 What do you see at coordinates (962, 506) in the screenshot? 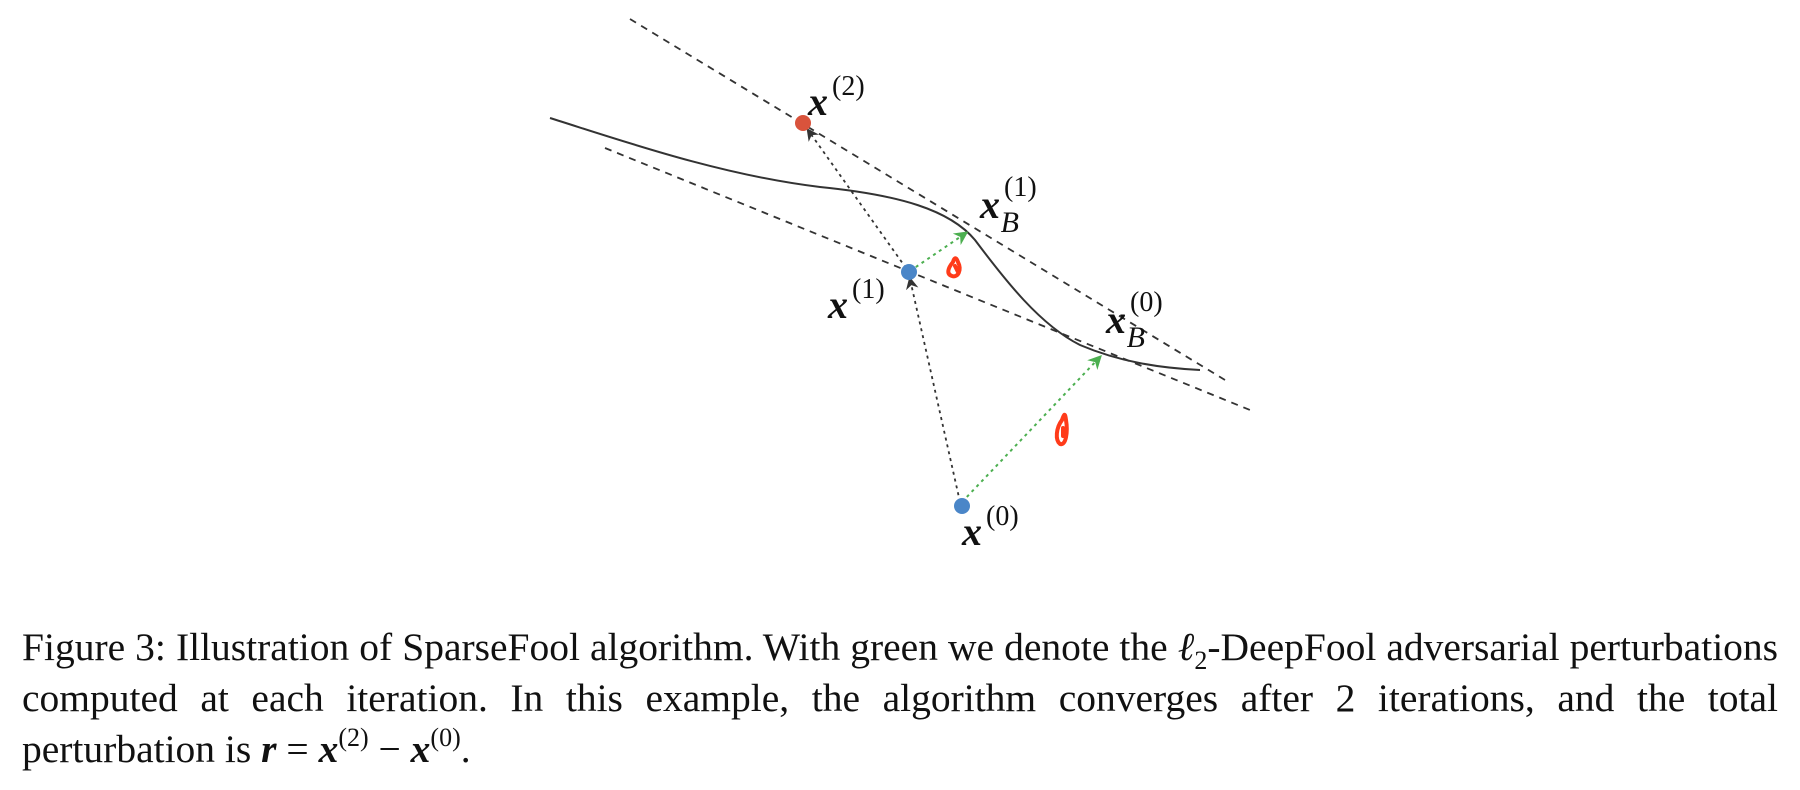
I see `point-x0` at bounding box center [962, 506].